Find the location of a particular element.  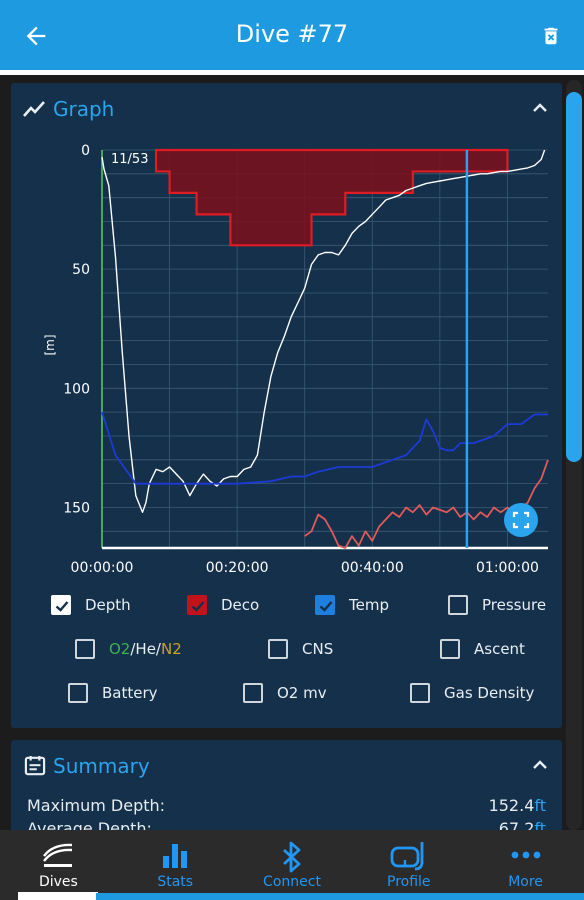

checkbox-label: Depth is located at coordinates (108, 605).